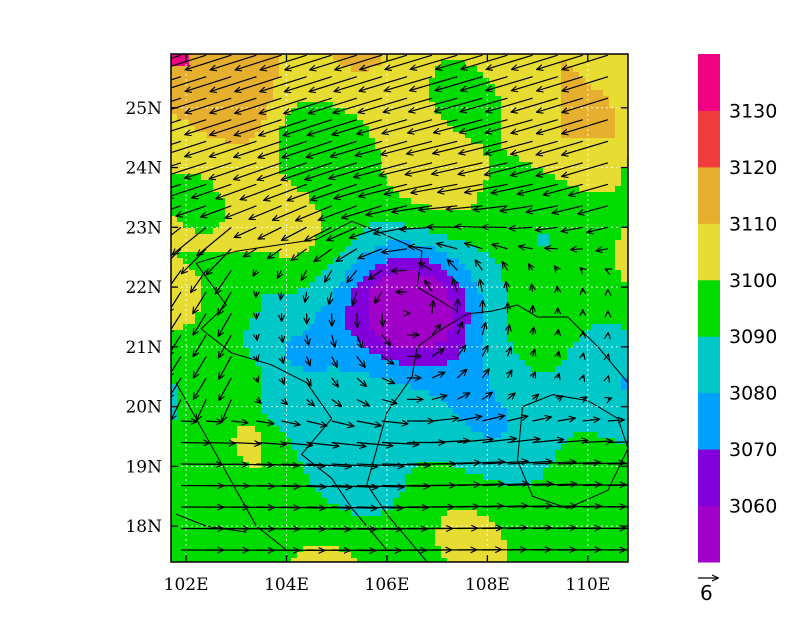  What do you see at coordinates (143, 228) in the screenshot?
I see `y-tick-label: 23N` at bounding box center [143, 228].